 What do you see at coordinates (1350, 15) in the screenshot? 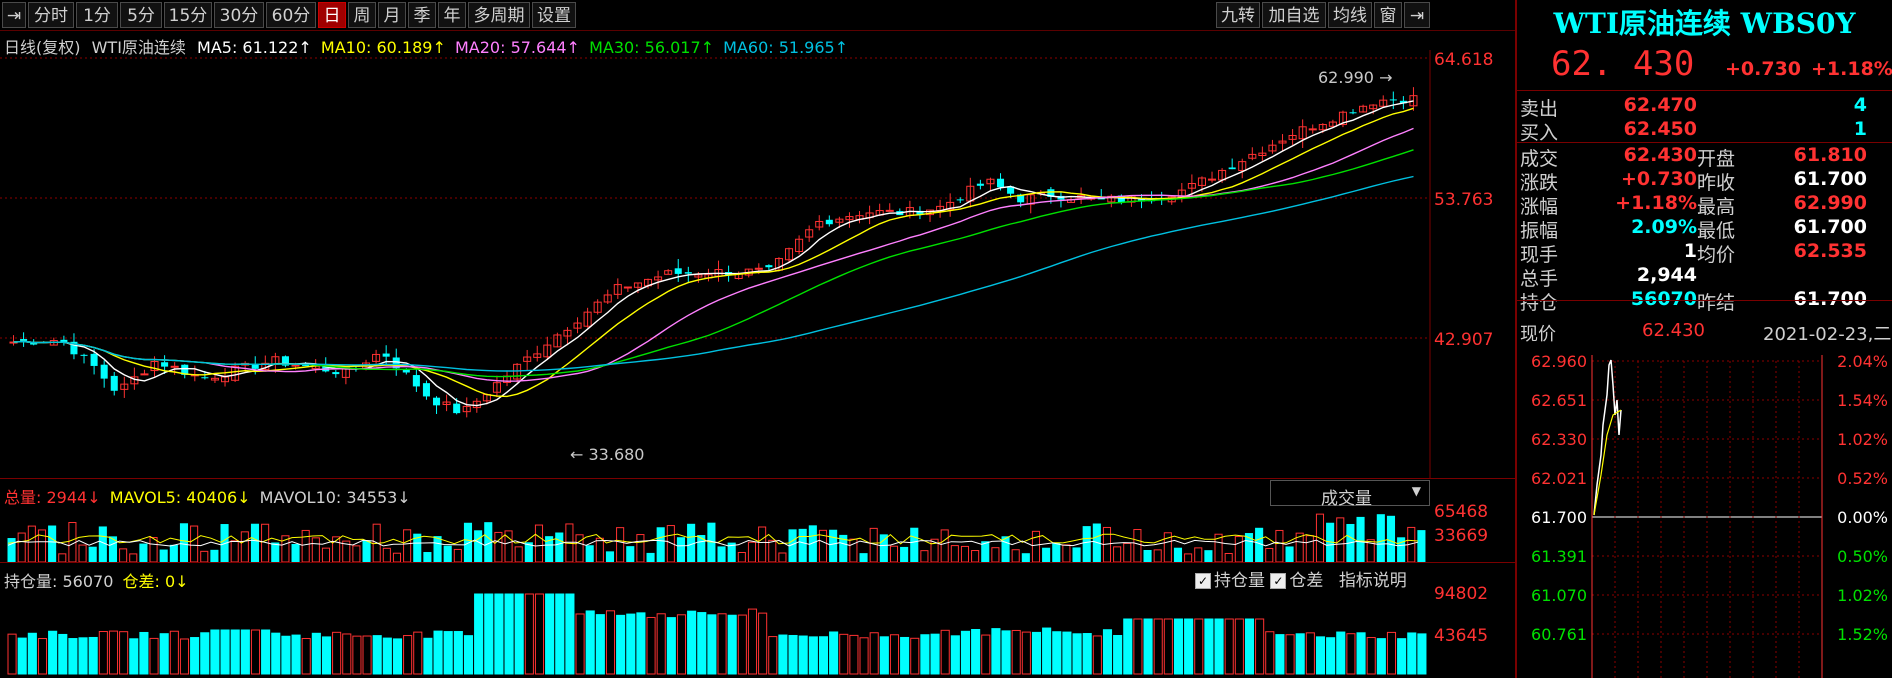
I see `ma-button: 均线` at bounding box center [1350, 15].